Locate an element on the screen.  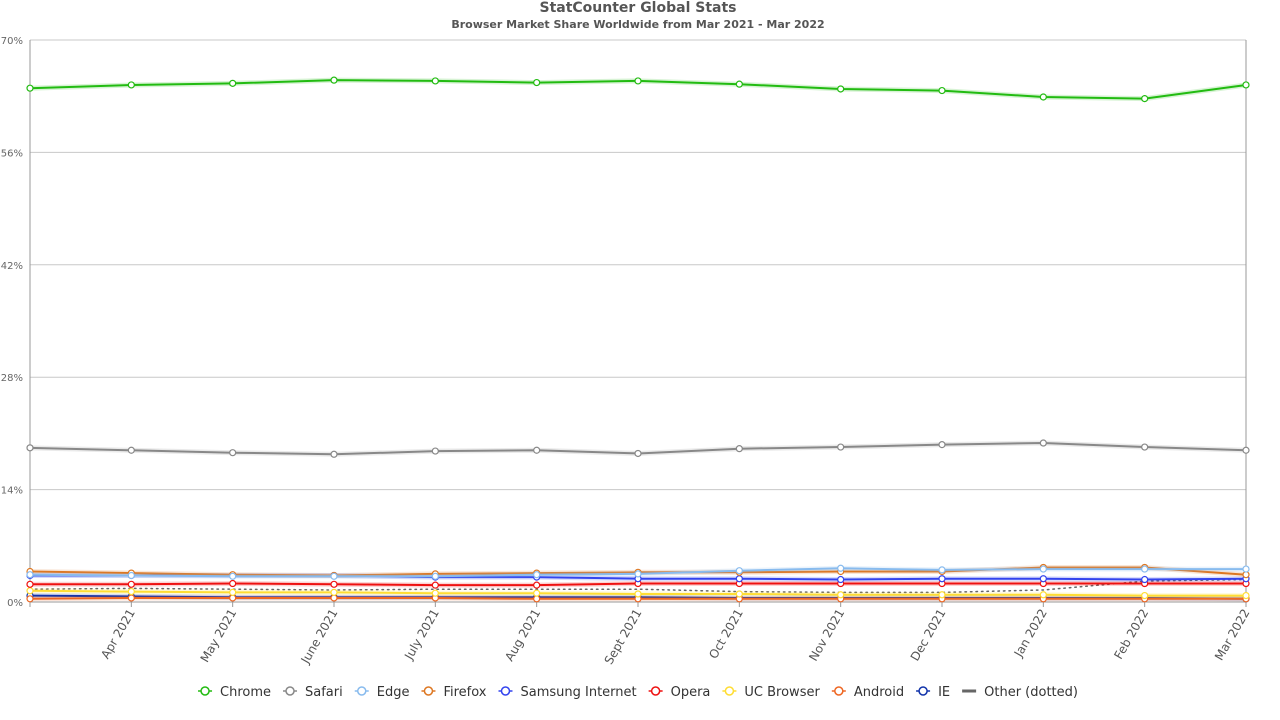
x-tick-label: Feb 2022 is located at coordinates (1131, 634).